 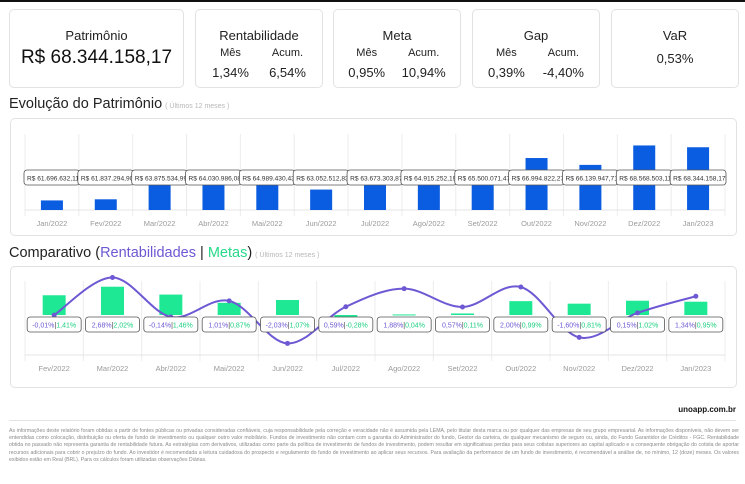 I want to click on data-label: R$ 63.052.512,83, so click(x=322, y=179).